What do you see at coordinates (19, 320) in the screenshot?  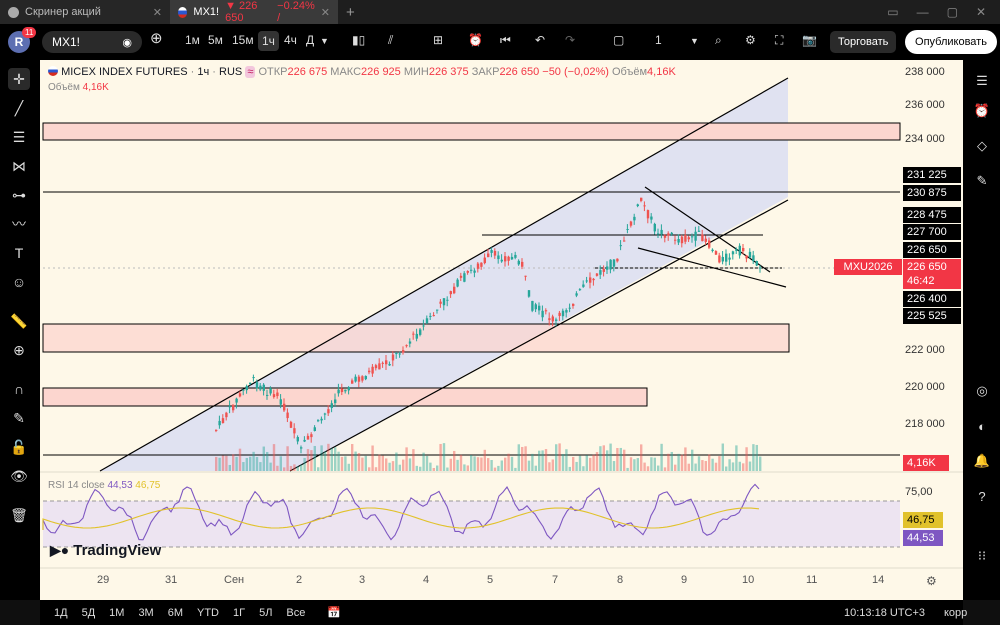 I see `ruler-icon: 📏` at bounding box center [19, 320].